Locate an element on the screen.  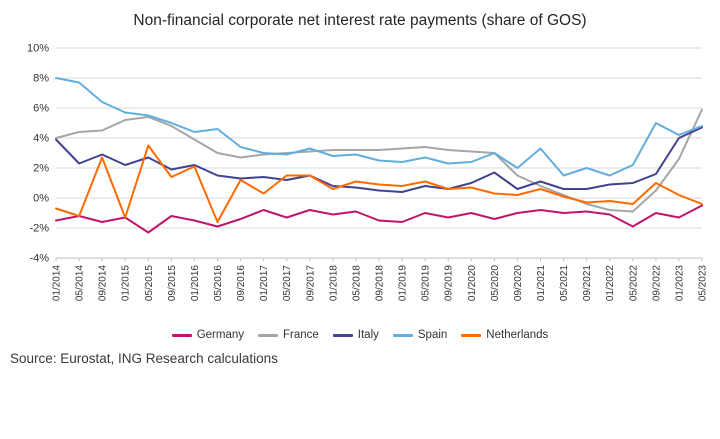
x-tick-label: 09/2019 is located at coordinates (449, 283).